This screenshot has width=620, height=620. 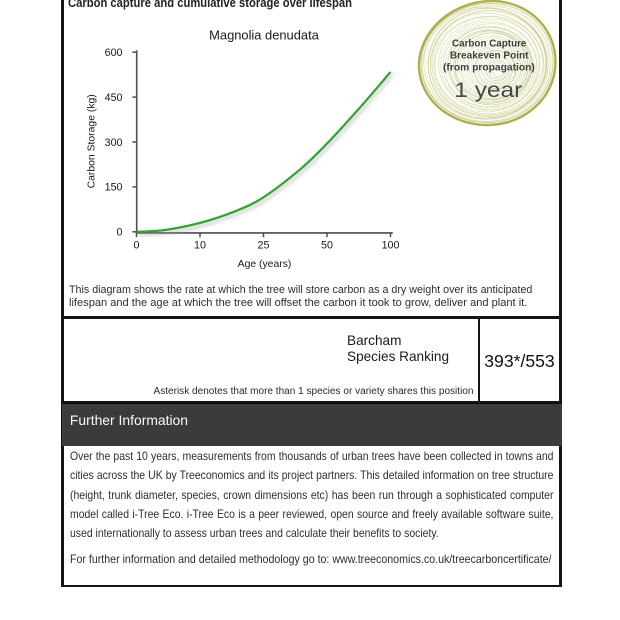 What do you see at coordinates (114, 98) in the screenshot?
I see `svg-text: 450` at bounding box center [114, 98].